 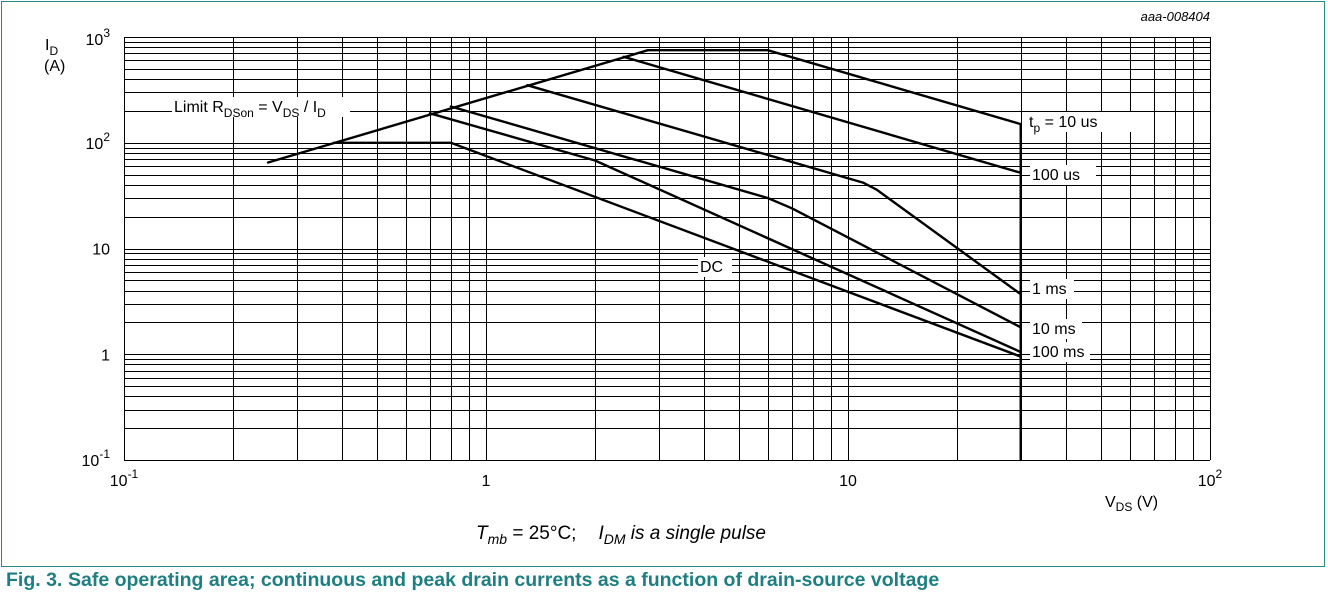 I want to click on label-span: D, so click(x=321, y=113).